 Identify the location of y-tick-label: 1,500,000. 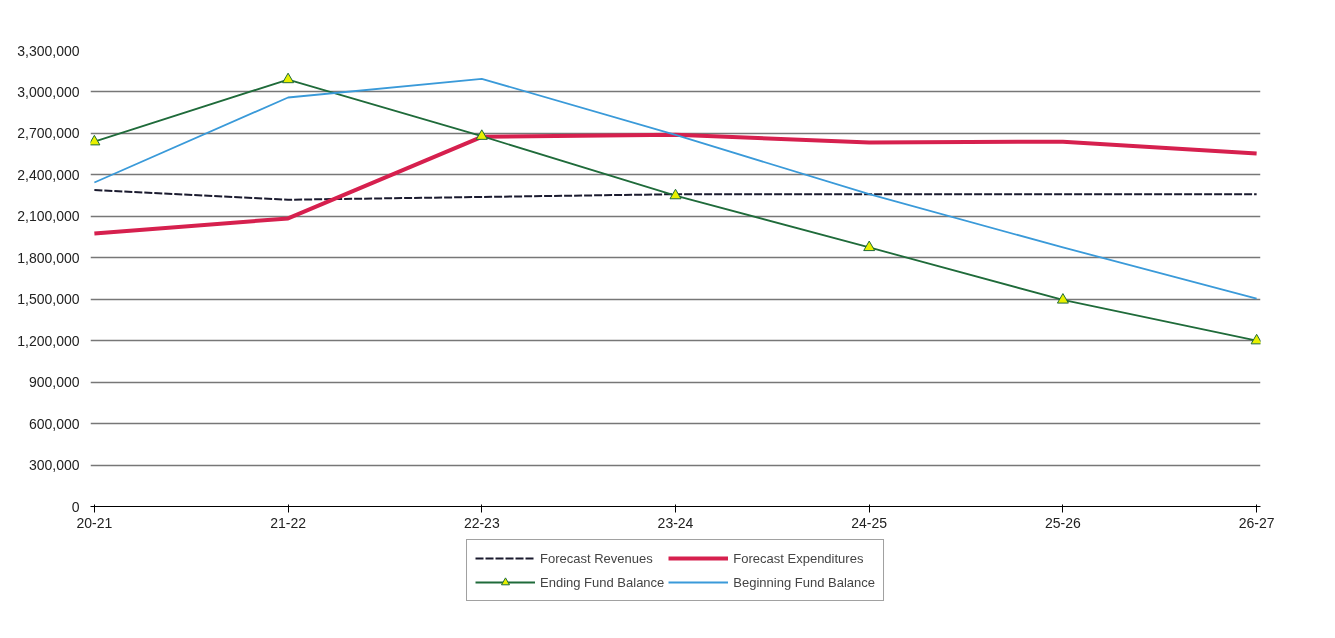
(48, 299).